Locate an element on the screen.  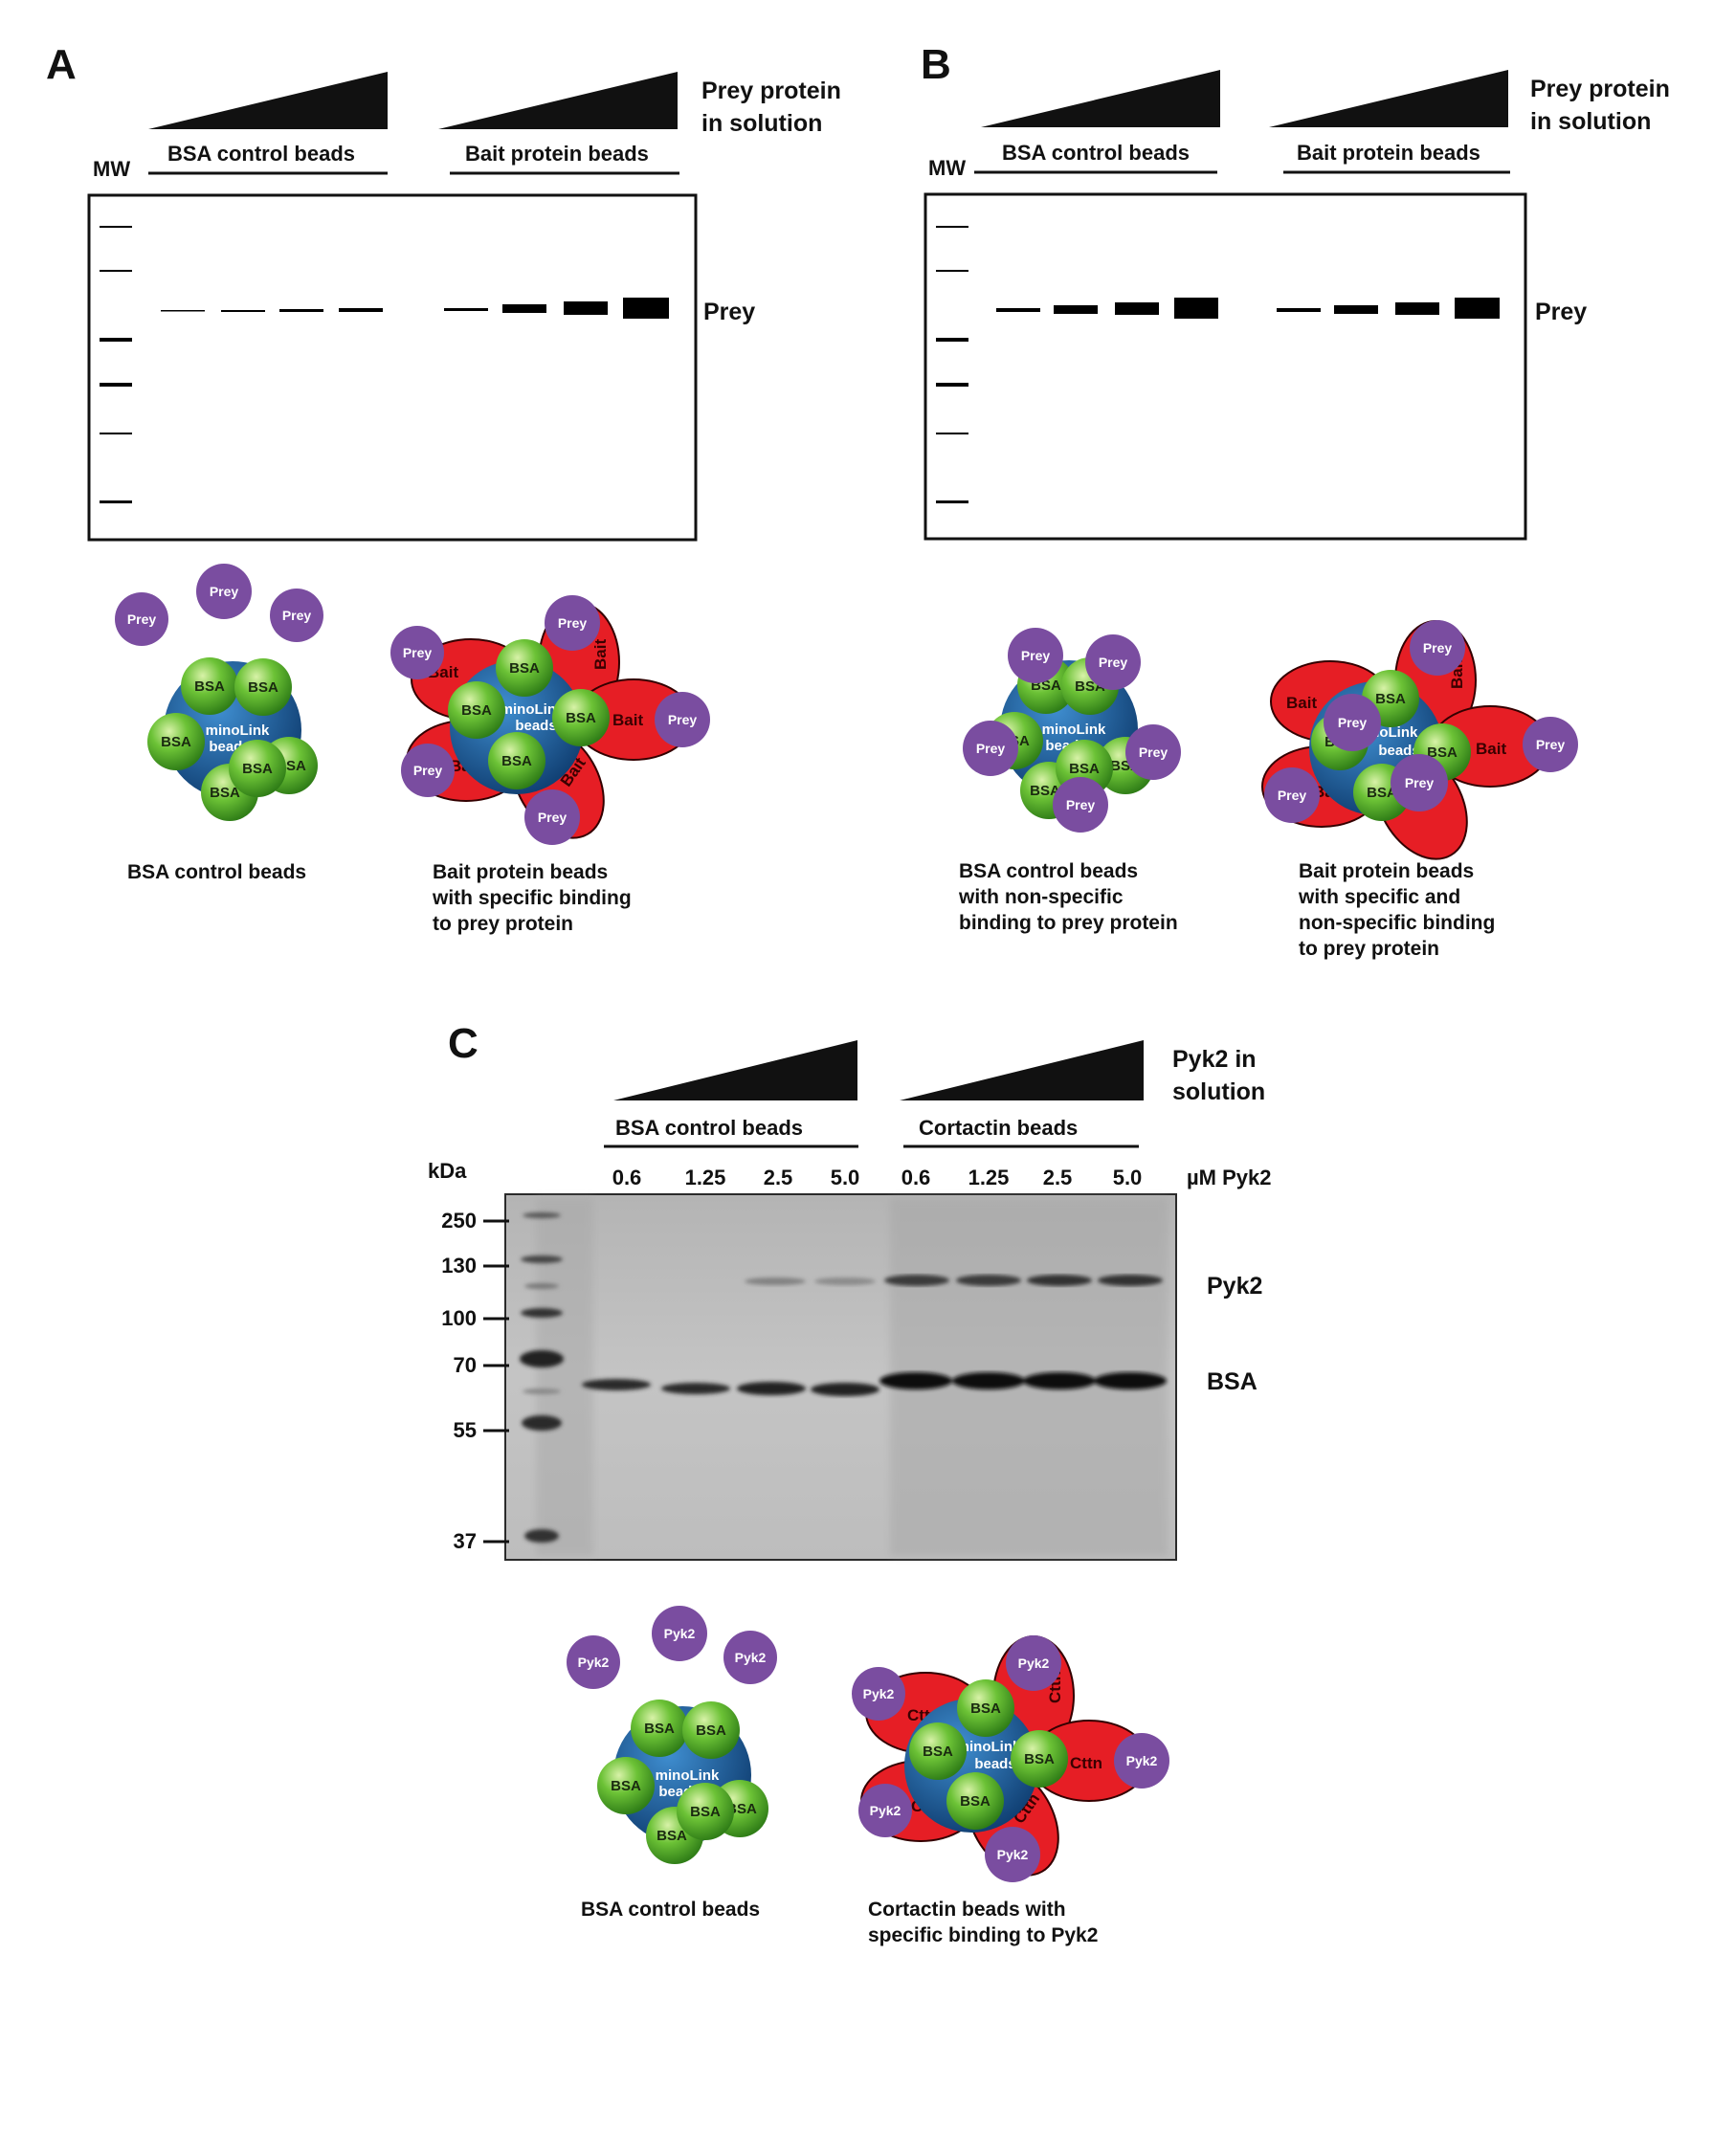
caption-bait: with specific and is located at coordinates (1379, 897).